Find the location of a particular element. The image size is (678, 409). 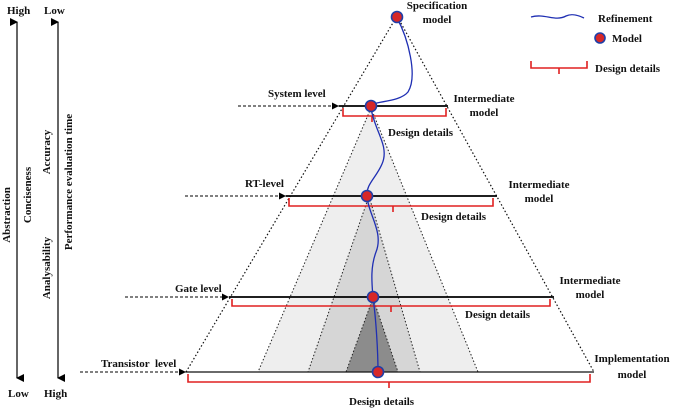

model-node-specification is located at coordinates (397, 17).